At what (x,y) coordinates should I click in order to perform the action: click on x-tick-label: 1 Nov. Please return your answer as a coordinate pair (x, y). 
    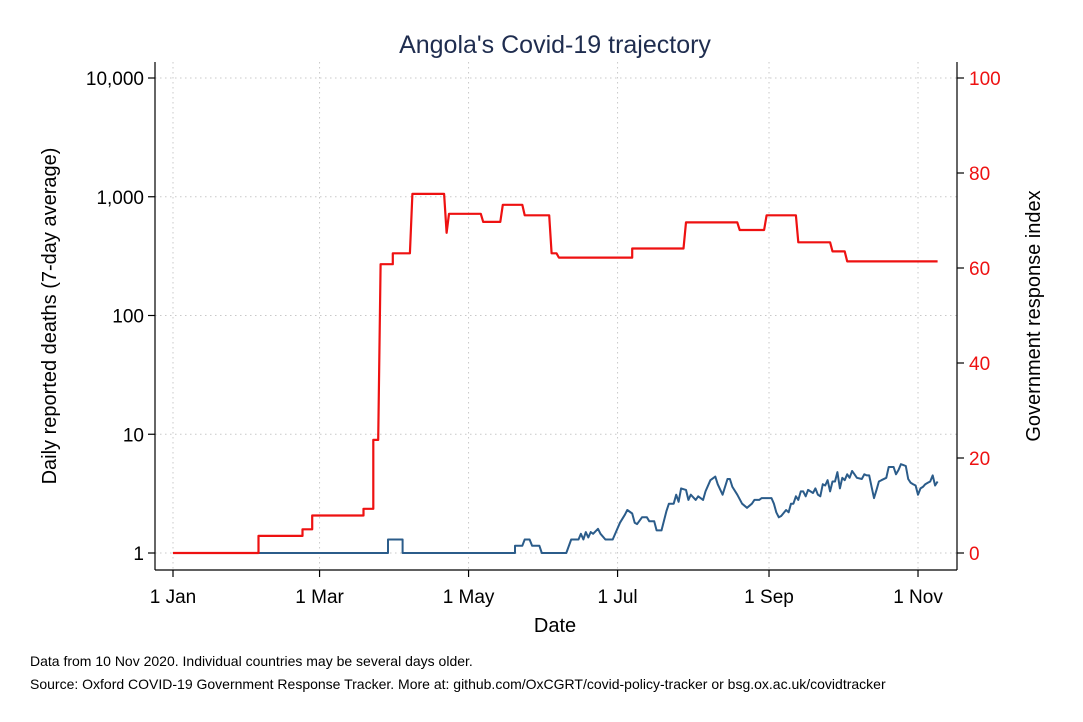
    Looking at the image, I should click on (918, 597).